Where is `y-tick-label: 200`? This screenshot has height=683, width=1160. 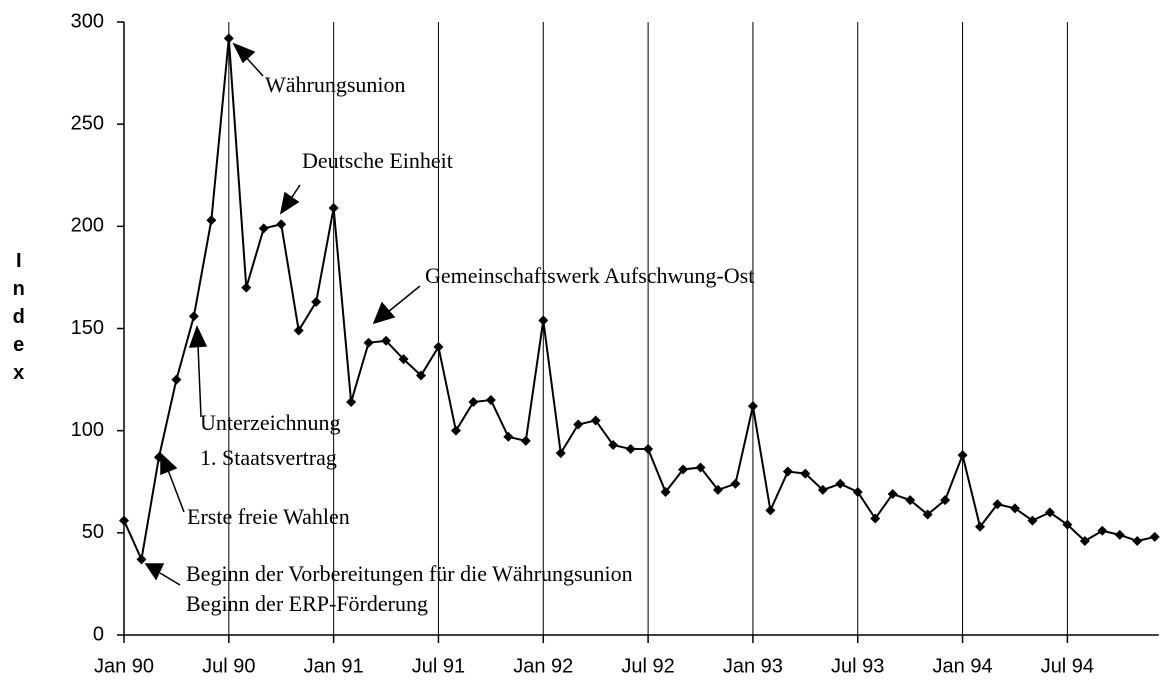
y-tick-label: 200 is located at coordinates (87, 226).